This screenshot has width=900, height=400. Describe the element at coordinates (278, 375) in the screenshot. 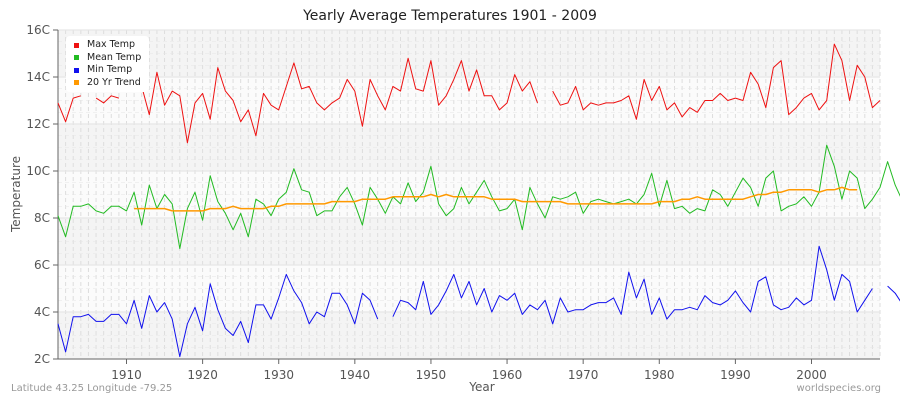

I see `x-tick-label: 1930` at that location.